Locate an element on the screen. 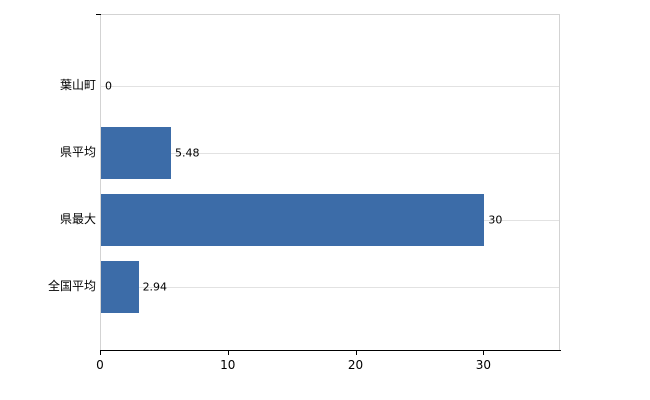 The height and width of the screenshot is (400, 650). x-tick-label: 30 is located at coordinates (483, 365).